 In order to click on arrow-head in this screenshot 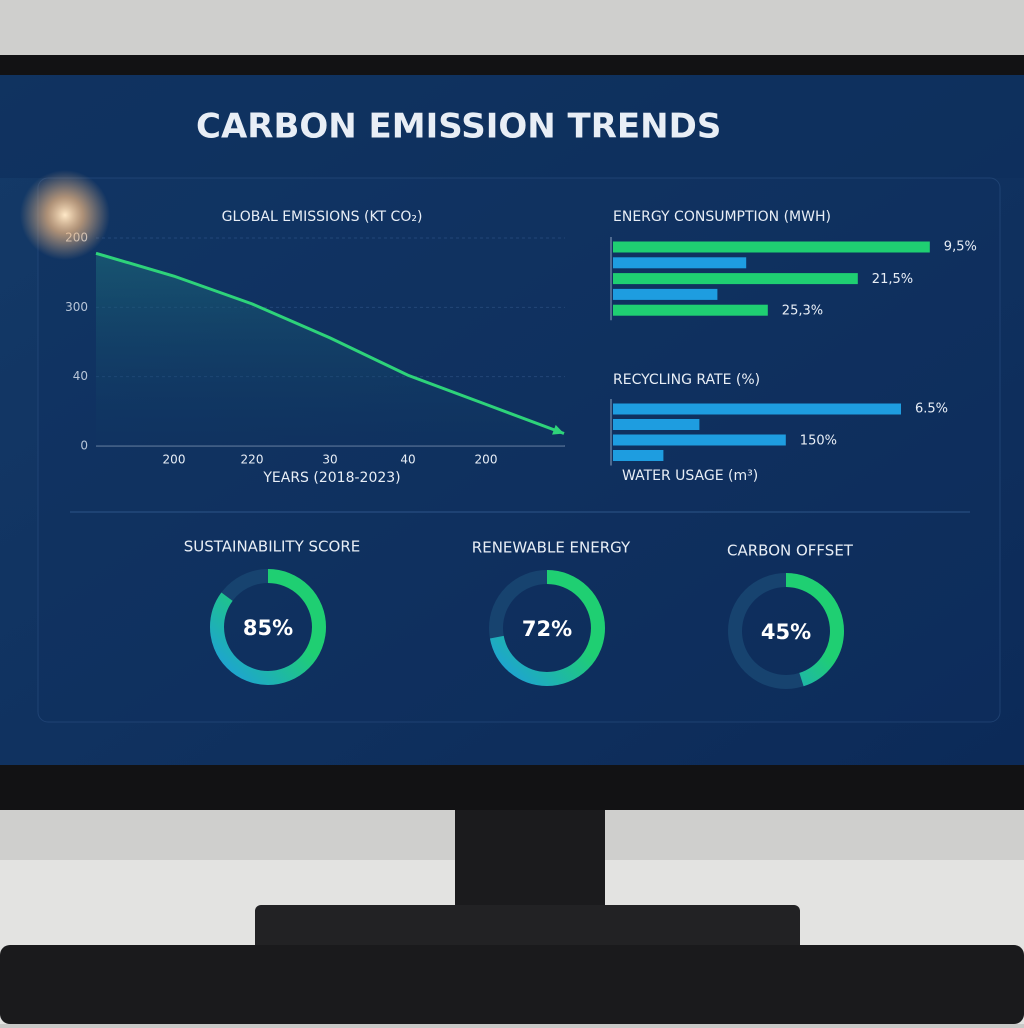, I will do `click(558, 429)`.